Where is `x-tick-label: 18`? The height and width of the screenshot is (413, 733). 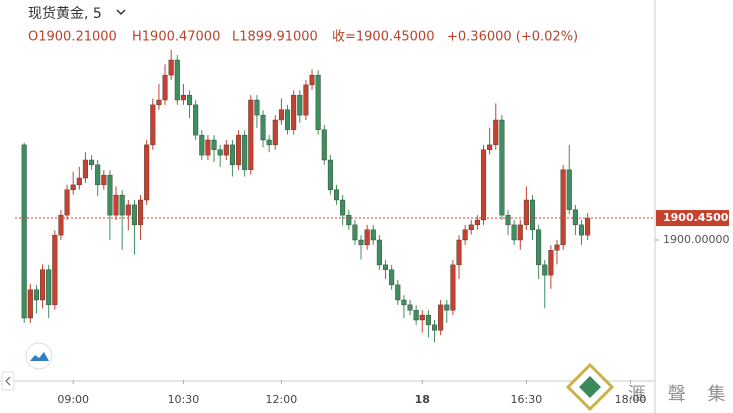 x-tick-label: 18 is located at coordinates (422, 399).